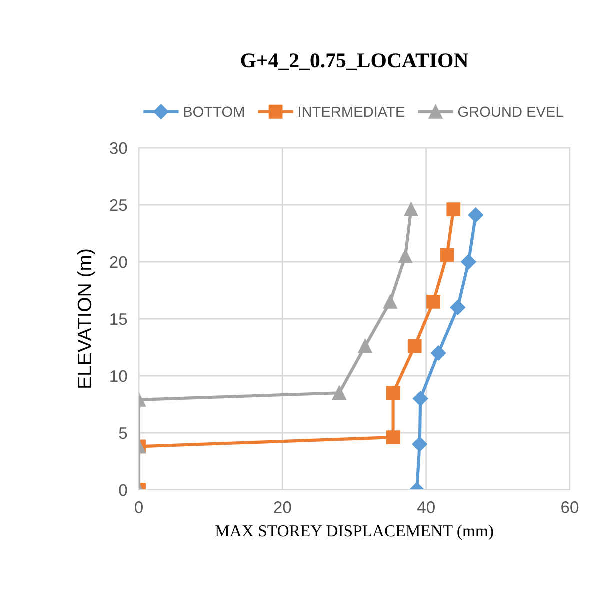 The height and width of the screenshot is (615, 608). What do you see at coordinates (426, 508) in the screenshot?
I see `x-tick-label: 40` at bounding box center [426, 508].